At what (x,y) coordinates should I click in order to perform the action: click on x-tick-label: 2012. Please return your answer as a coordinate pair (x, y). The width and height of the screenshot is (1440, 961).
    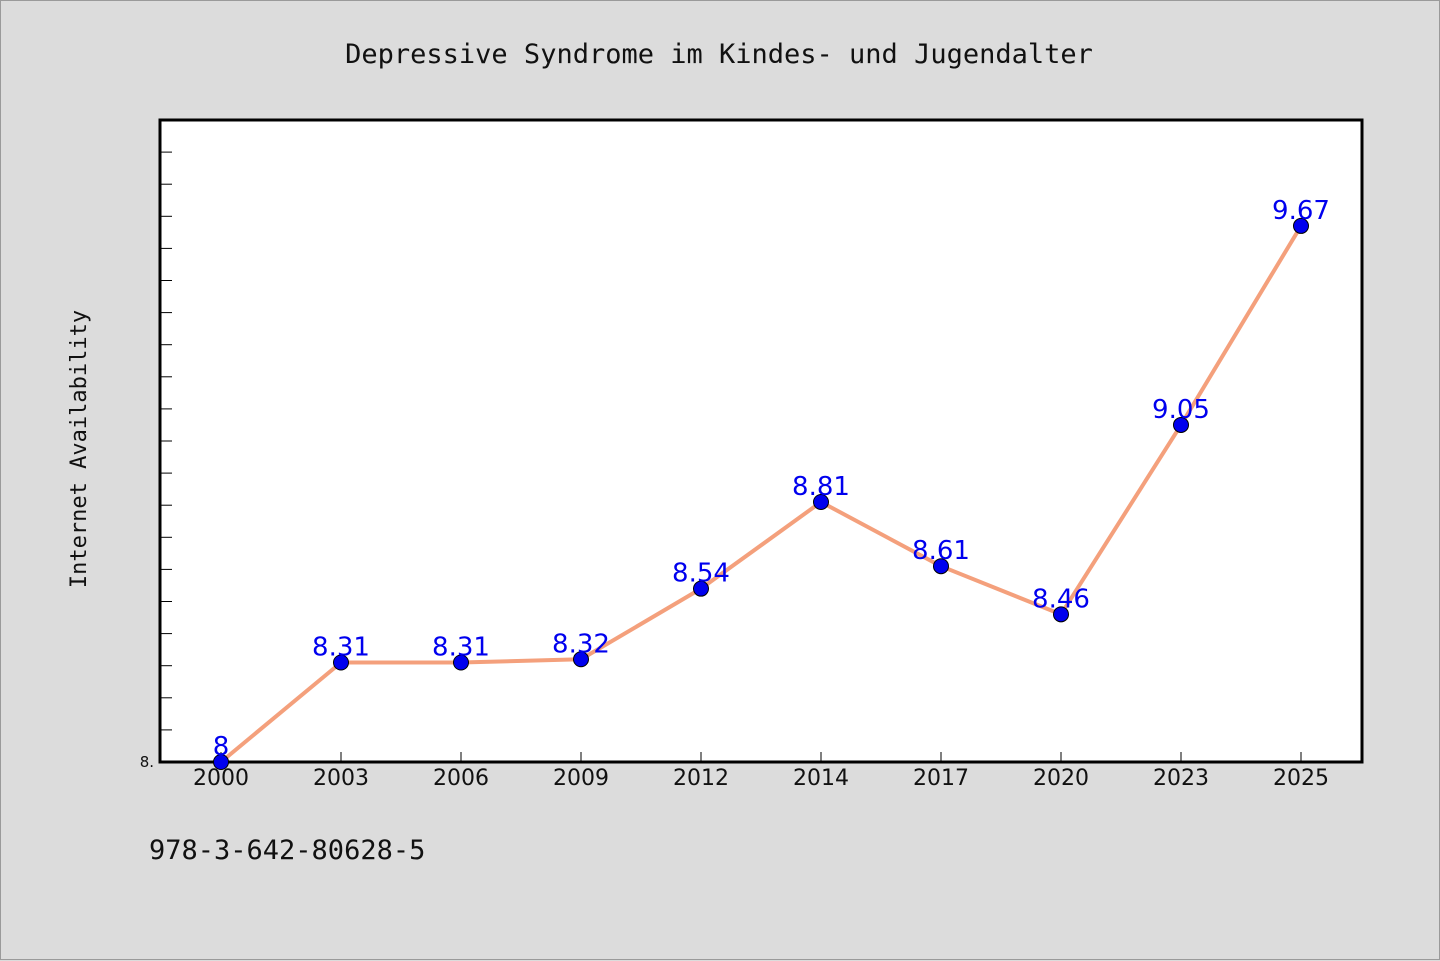
    Looking at the image, I should click on (701, 778).